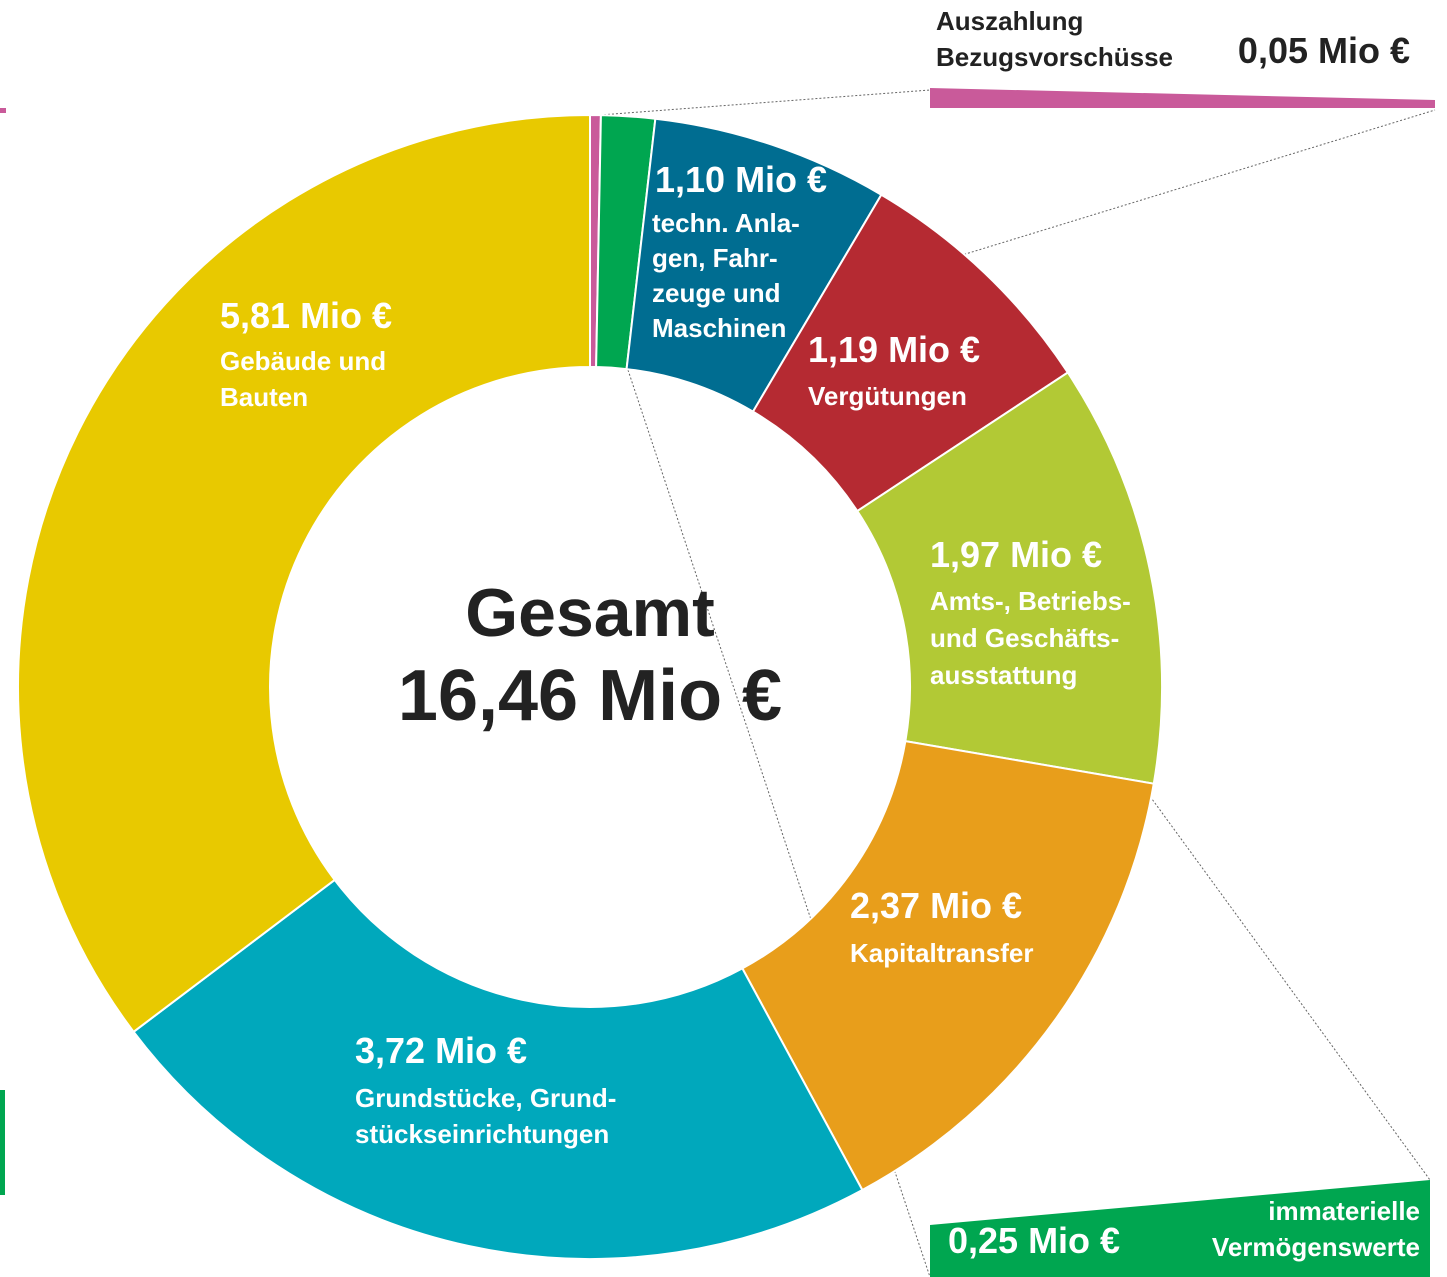 This screenshot has height=1277, width=1447. Describe the element at coordinates (1034, 1240) in the screenshot. I see `value-label: 0,25 Mio €` at that location.